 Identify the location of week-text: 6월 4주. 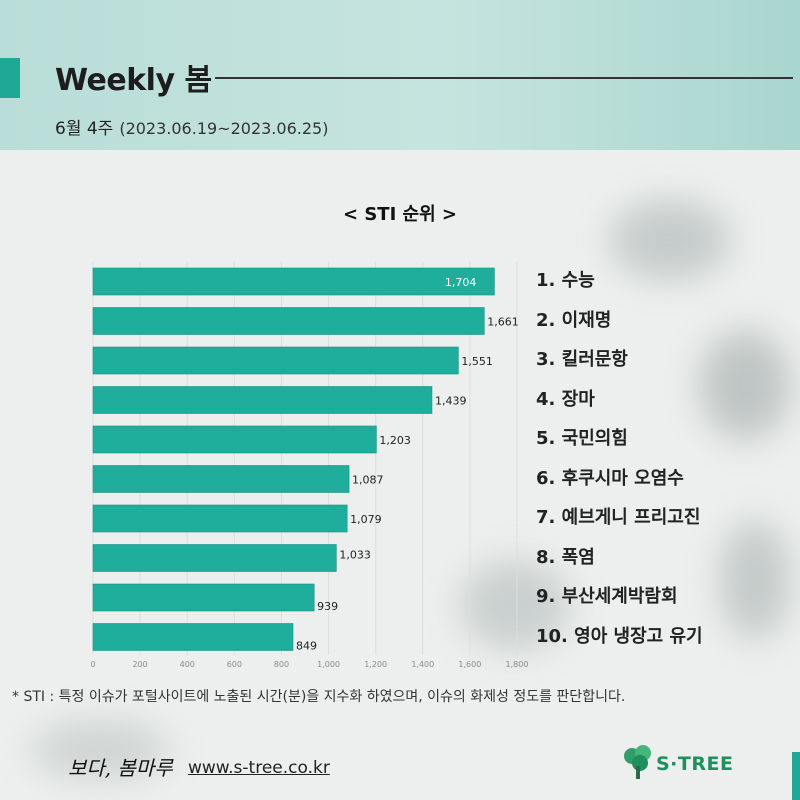
(84, 129).